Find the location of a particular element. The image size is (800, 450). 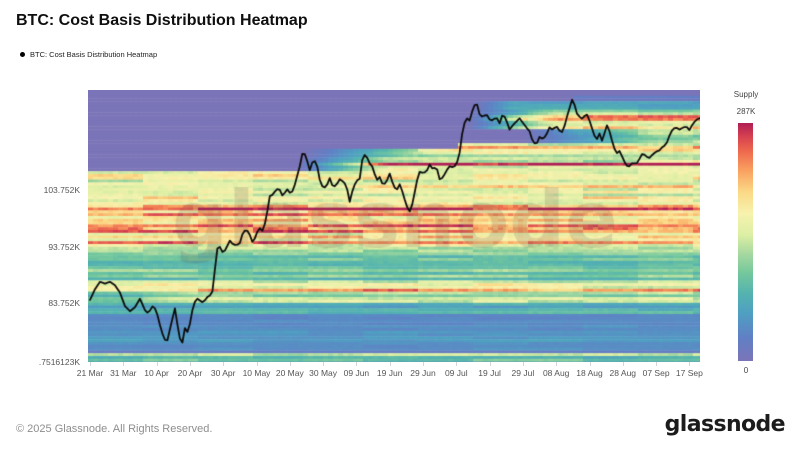

x-axis-label: 21 Mar is located at coordinates (90, 373).